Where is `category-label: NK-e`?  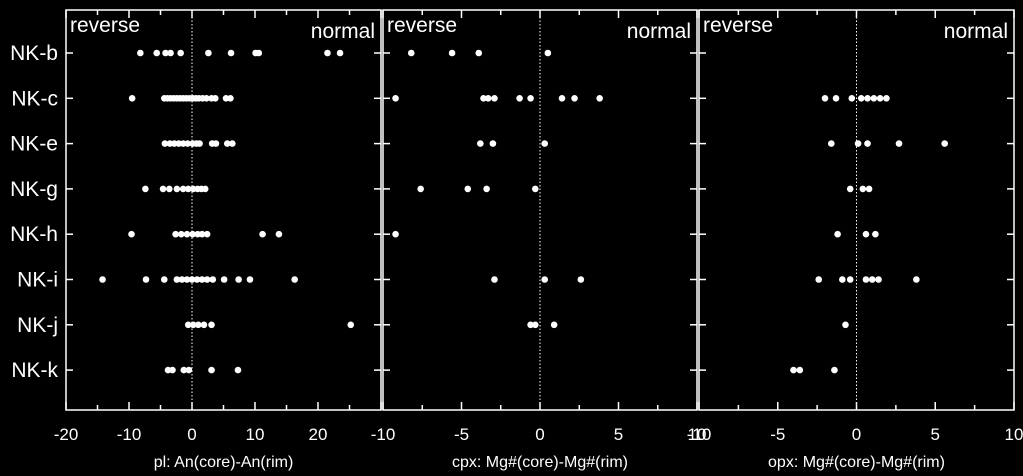 category-label: NK-e is located at coordinates (34, 144).